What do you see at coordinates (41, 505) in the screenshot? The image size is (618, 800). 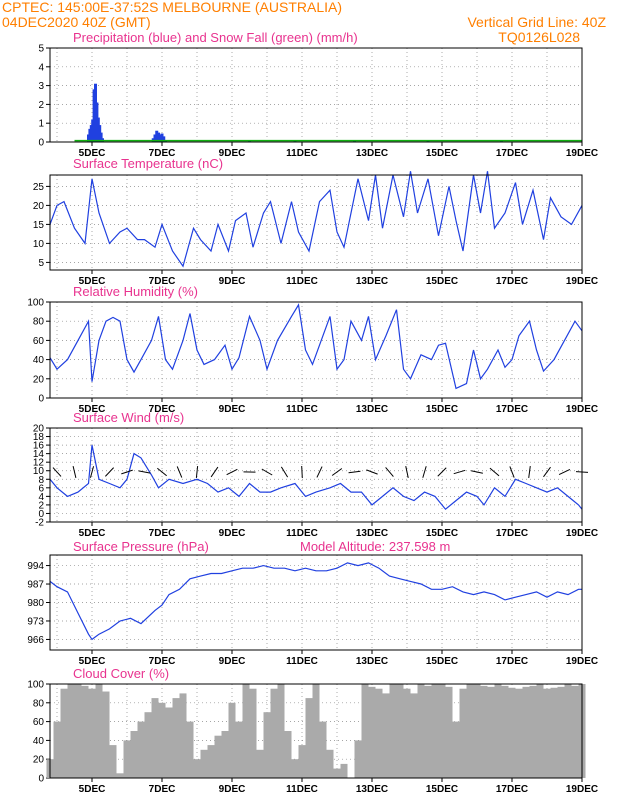 I see `y-tick-label: 2` at bounding box center [41, 505].